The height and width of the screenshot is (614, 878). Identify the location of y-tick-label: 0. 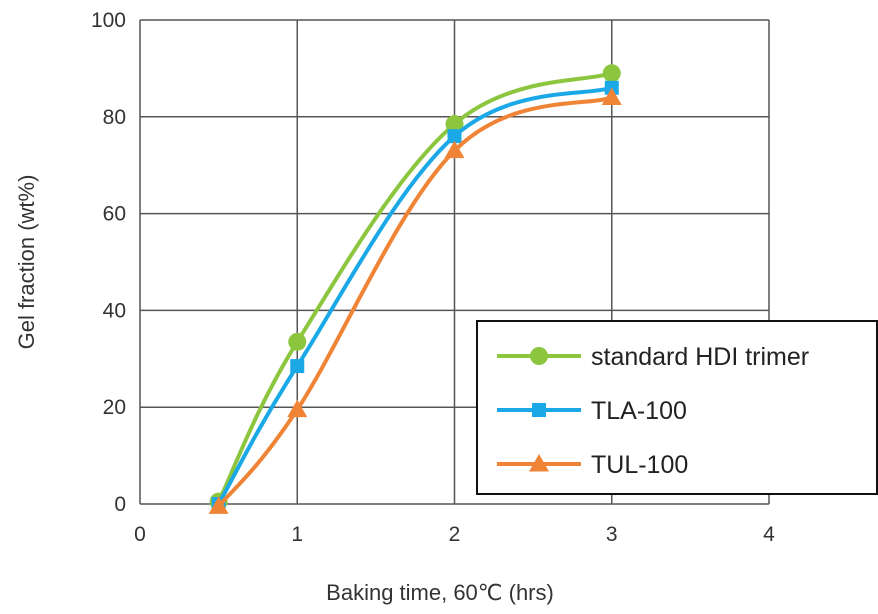
(120, 504).